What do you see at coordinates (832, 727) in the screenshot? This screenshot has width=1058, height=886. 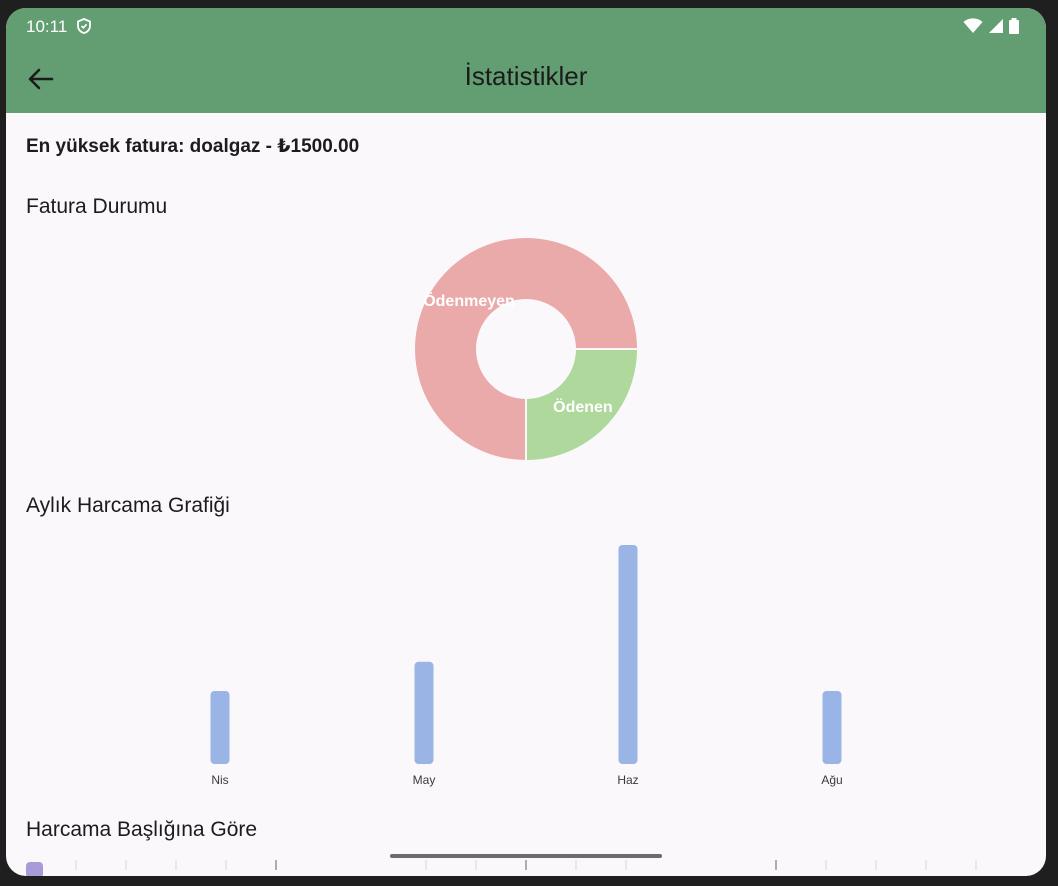 I see `bar-Ağu` at bounding box center [832, 727].